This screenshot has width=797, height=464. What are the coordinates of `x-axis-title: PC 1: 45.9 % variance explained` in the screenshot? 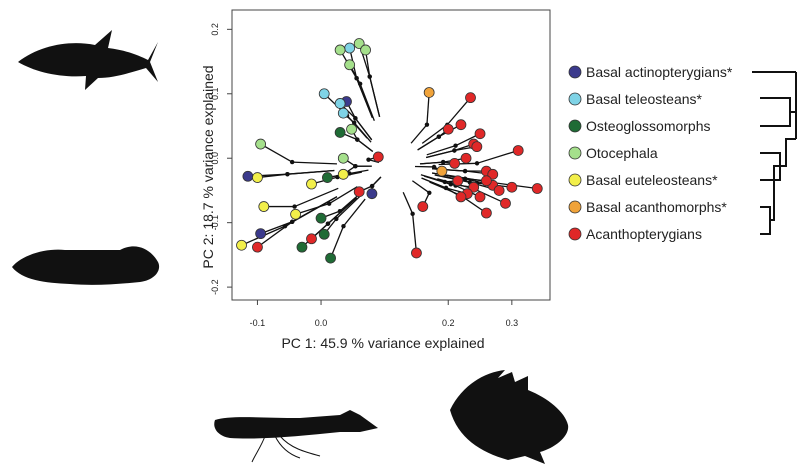 It's located at (382, 343).